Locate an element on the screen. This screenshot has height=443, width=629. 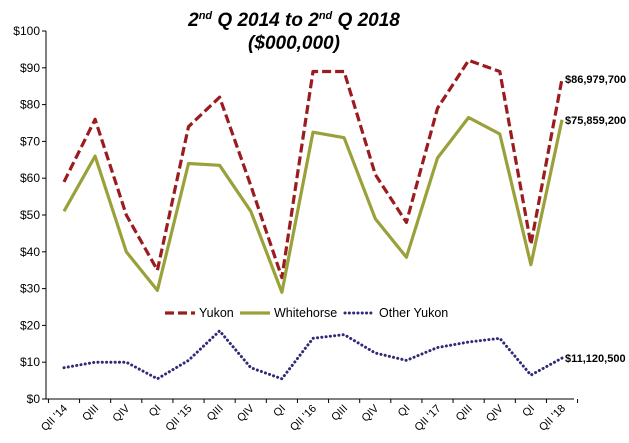
y-tick-label: $0 is located at coordinates (34, 399).